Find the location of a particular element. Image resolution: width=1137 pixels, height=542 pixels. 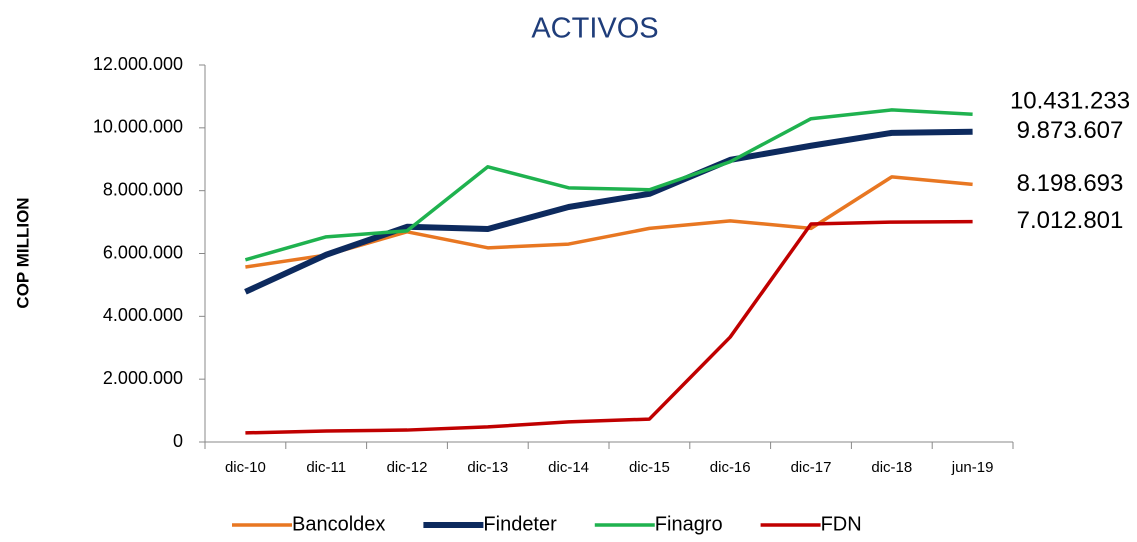

value-label: 7.012.801 is located at coordinates (1070, 220).